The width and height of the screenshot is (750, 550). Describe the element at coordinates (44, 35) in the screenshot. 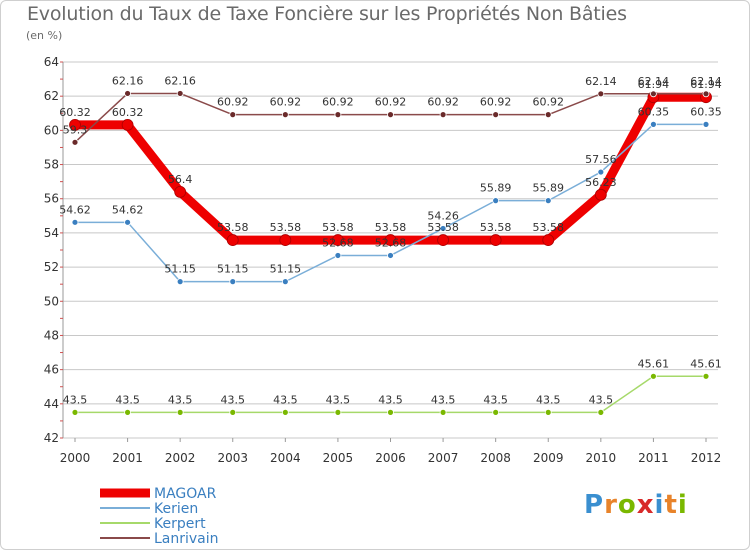

I see `chart-unit-label: (en %)` at that location.